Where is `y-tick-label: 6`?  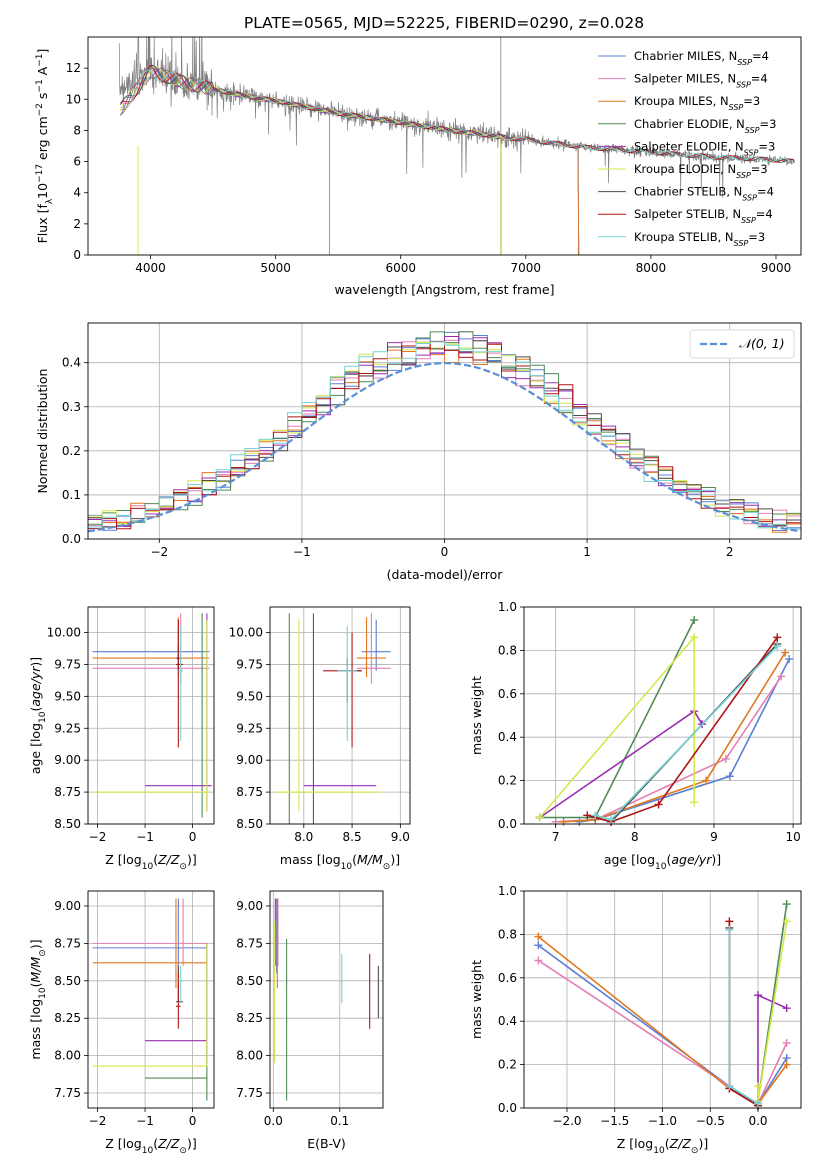 y-tick-label: 6 is located at coordinates (77, 162).